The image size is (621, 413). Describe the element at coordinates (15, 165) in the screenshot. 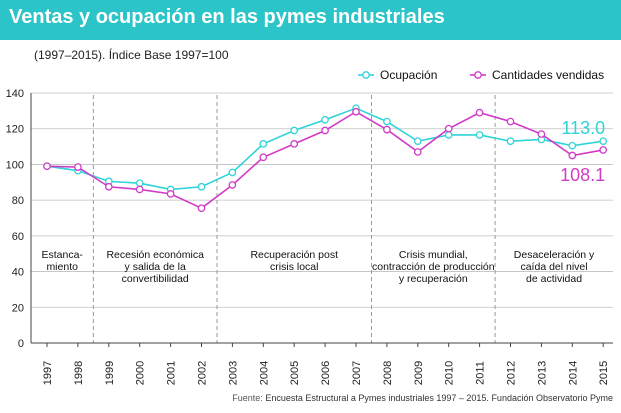

I see `y-tick-label: 100` at that location.